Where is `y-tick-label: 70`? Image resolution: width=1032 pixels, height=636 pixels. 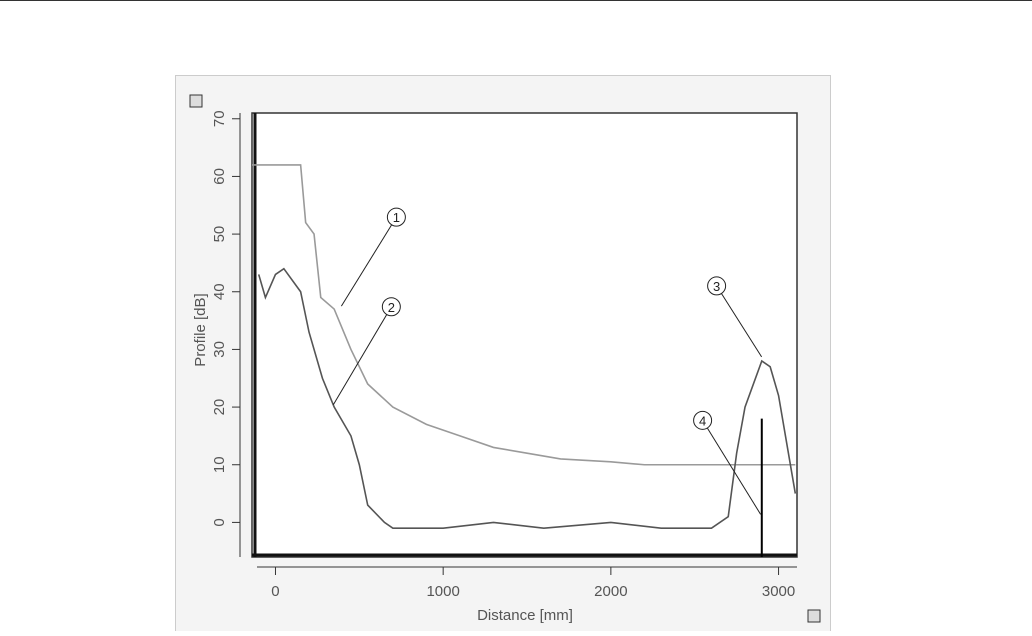 y-tick-label: 70 is located at coordinates (219, 118).